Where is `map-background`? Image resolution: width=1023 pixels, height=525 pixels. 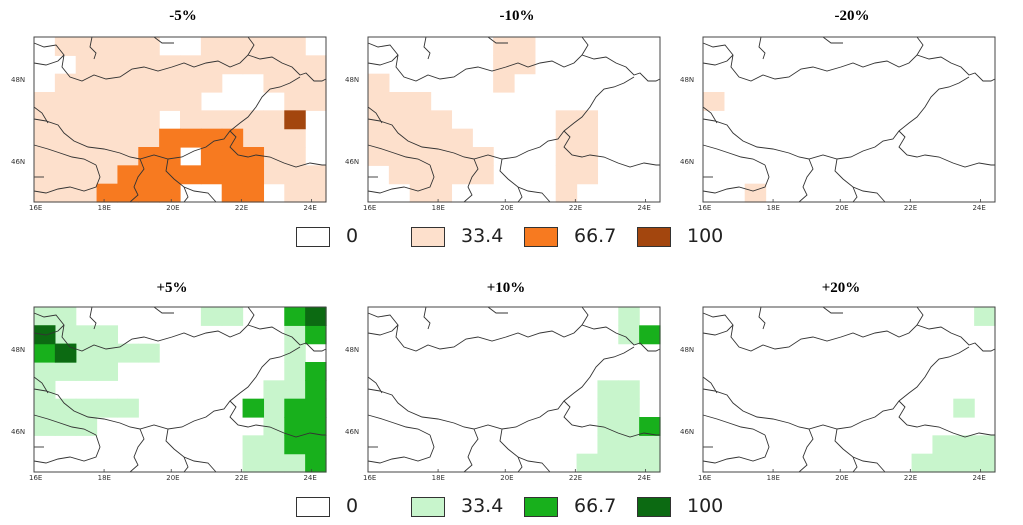 map-background is located at coordinates (849, 119).